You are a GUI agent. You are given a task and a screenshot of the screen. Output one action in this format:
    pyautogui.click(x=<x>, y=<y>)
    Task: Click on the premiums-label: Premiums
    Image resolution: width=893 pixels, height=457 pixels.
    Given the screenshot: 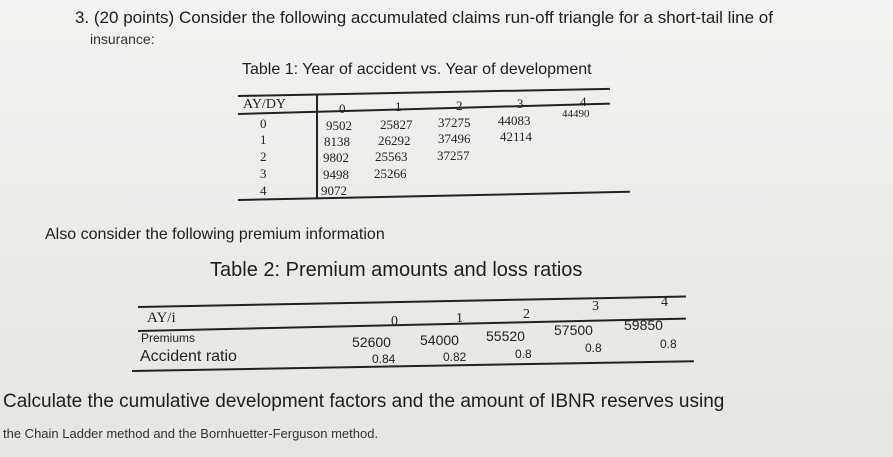 What is the action you would take?
    pyautogui.click(x=168, y=338)
    